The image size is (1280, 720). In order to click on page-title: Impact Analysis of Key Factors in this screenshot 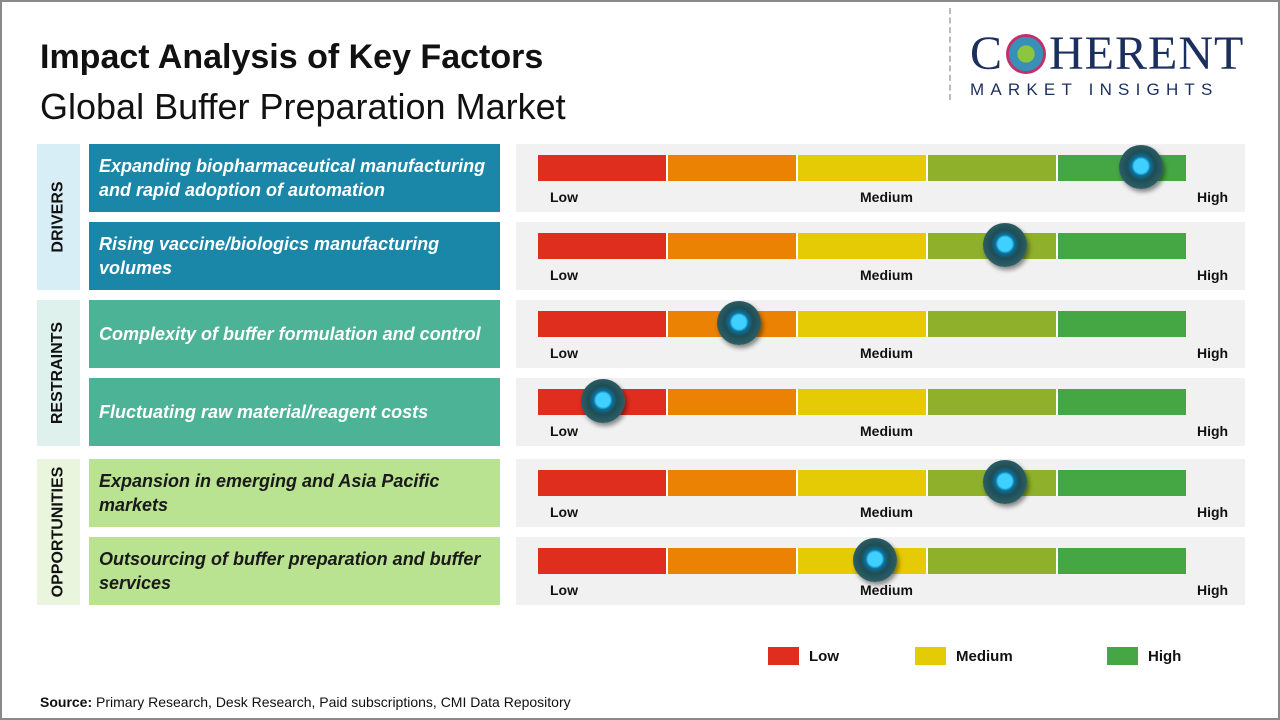, I will do `click(292, 57)`.